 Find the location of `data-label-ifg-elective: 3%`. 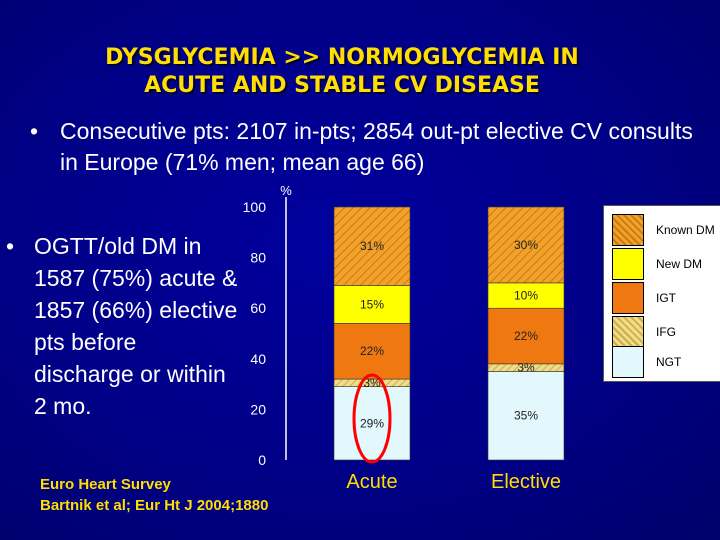

data-label-ifg-elective: 3% is located at coordinates (526, 368).